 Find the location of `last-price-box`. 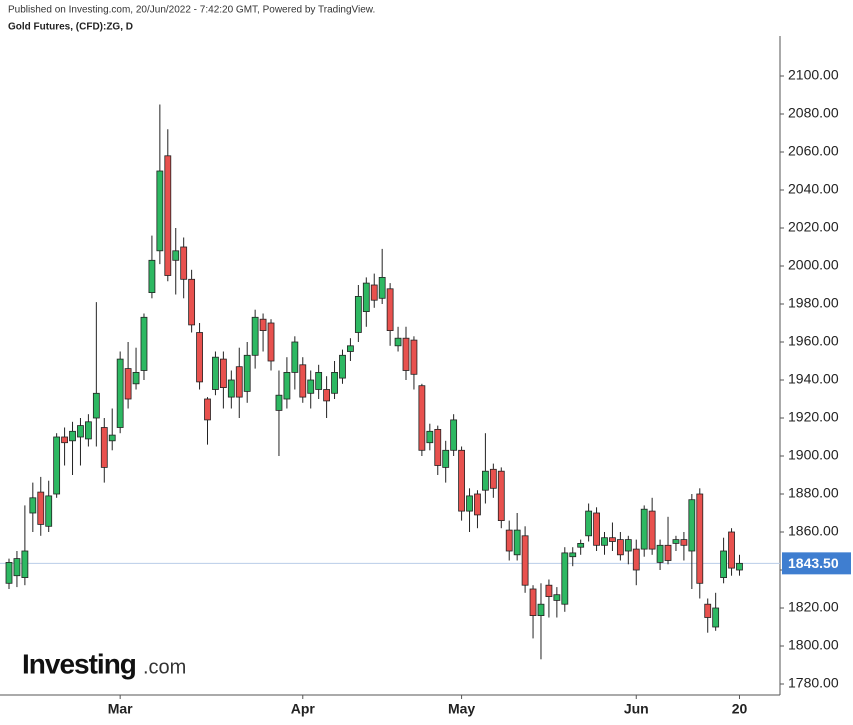

last-price-box is located at coordinates (816, 563).